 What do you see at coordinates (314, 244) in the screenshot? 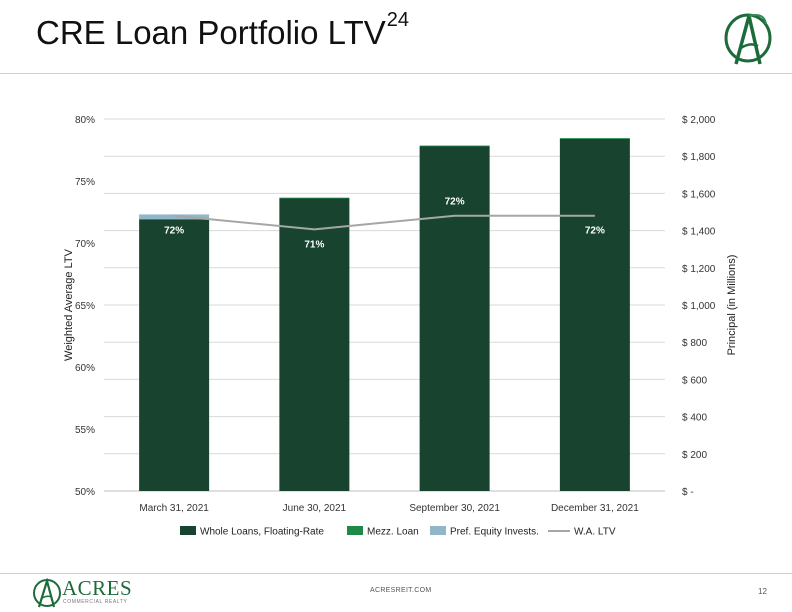
I see `ltv-data-label: 71%` at bounding box center [314, 244].